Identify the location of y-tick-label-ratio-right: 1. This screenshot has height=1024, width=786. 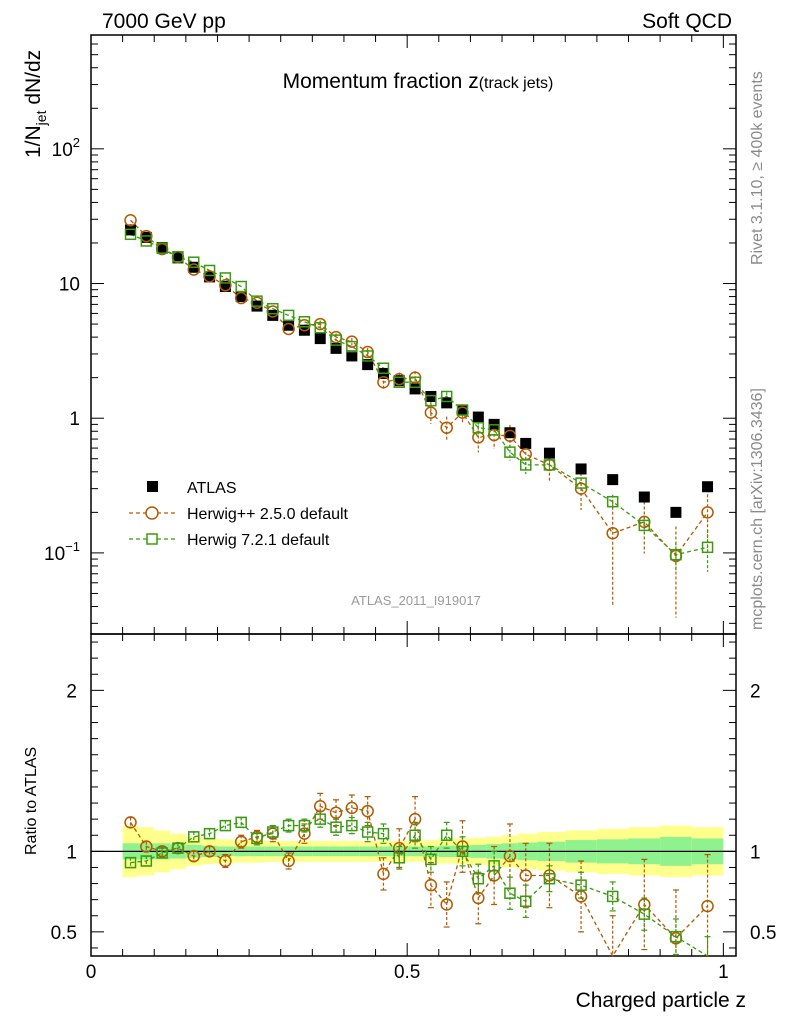
(755, 852).